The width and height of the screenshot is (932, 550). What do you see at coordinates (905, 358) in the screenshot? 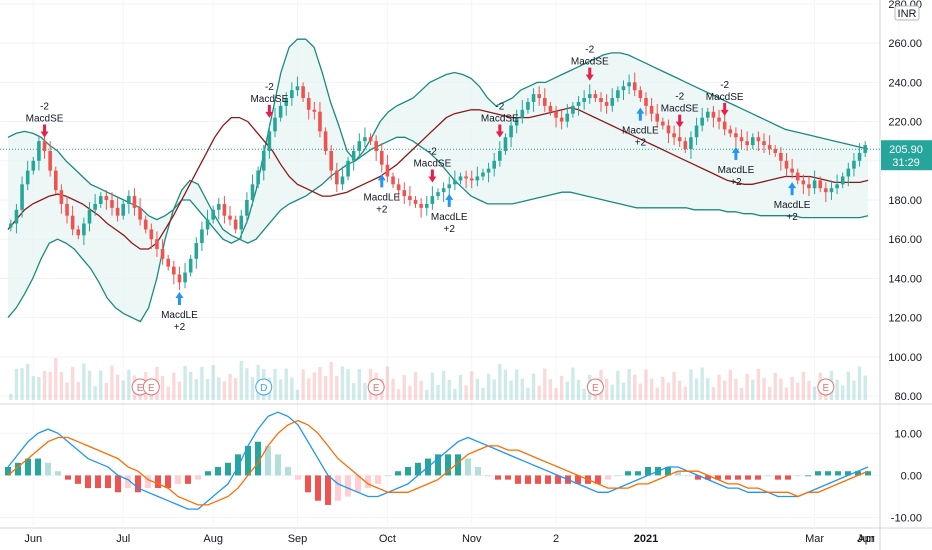
I see `price-tick-label: 100.00` at bounding box center [905, 358].